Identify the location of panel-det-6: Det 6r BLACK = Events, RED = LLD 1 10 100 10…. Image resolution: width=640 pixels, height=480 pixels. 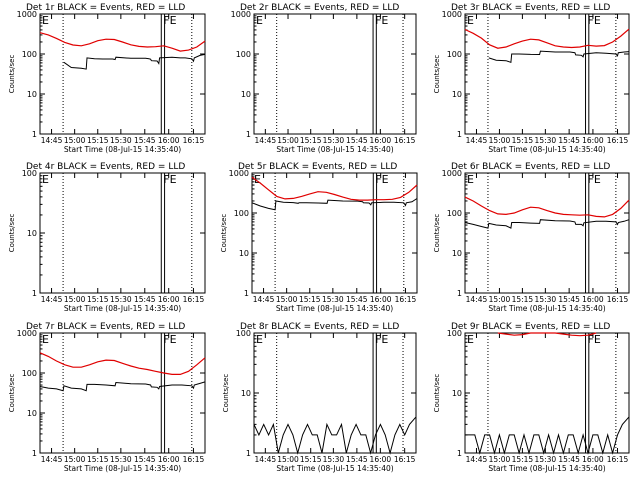
(531, 237).